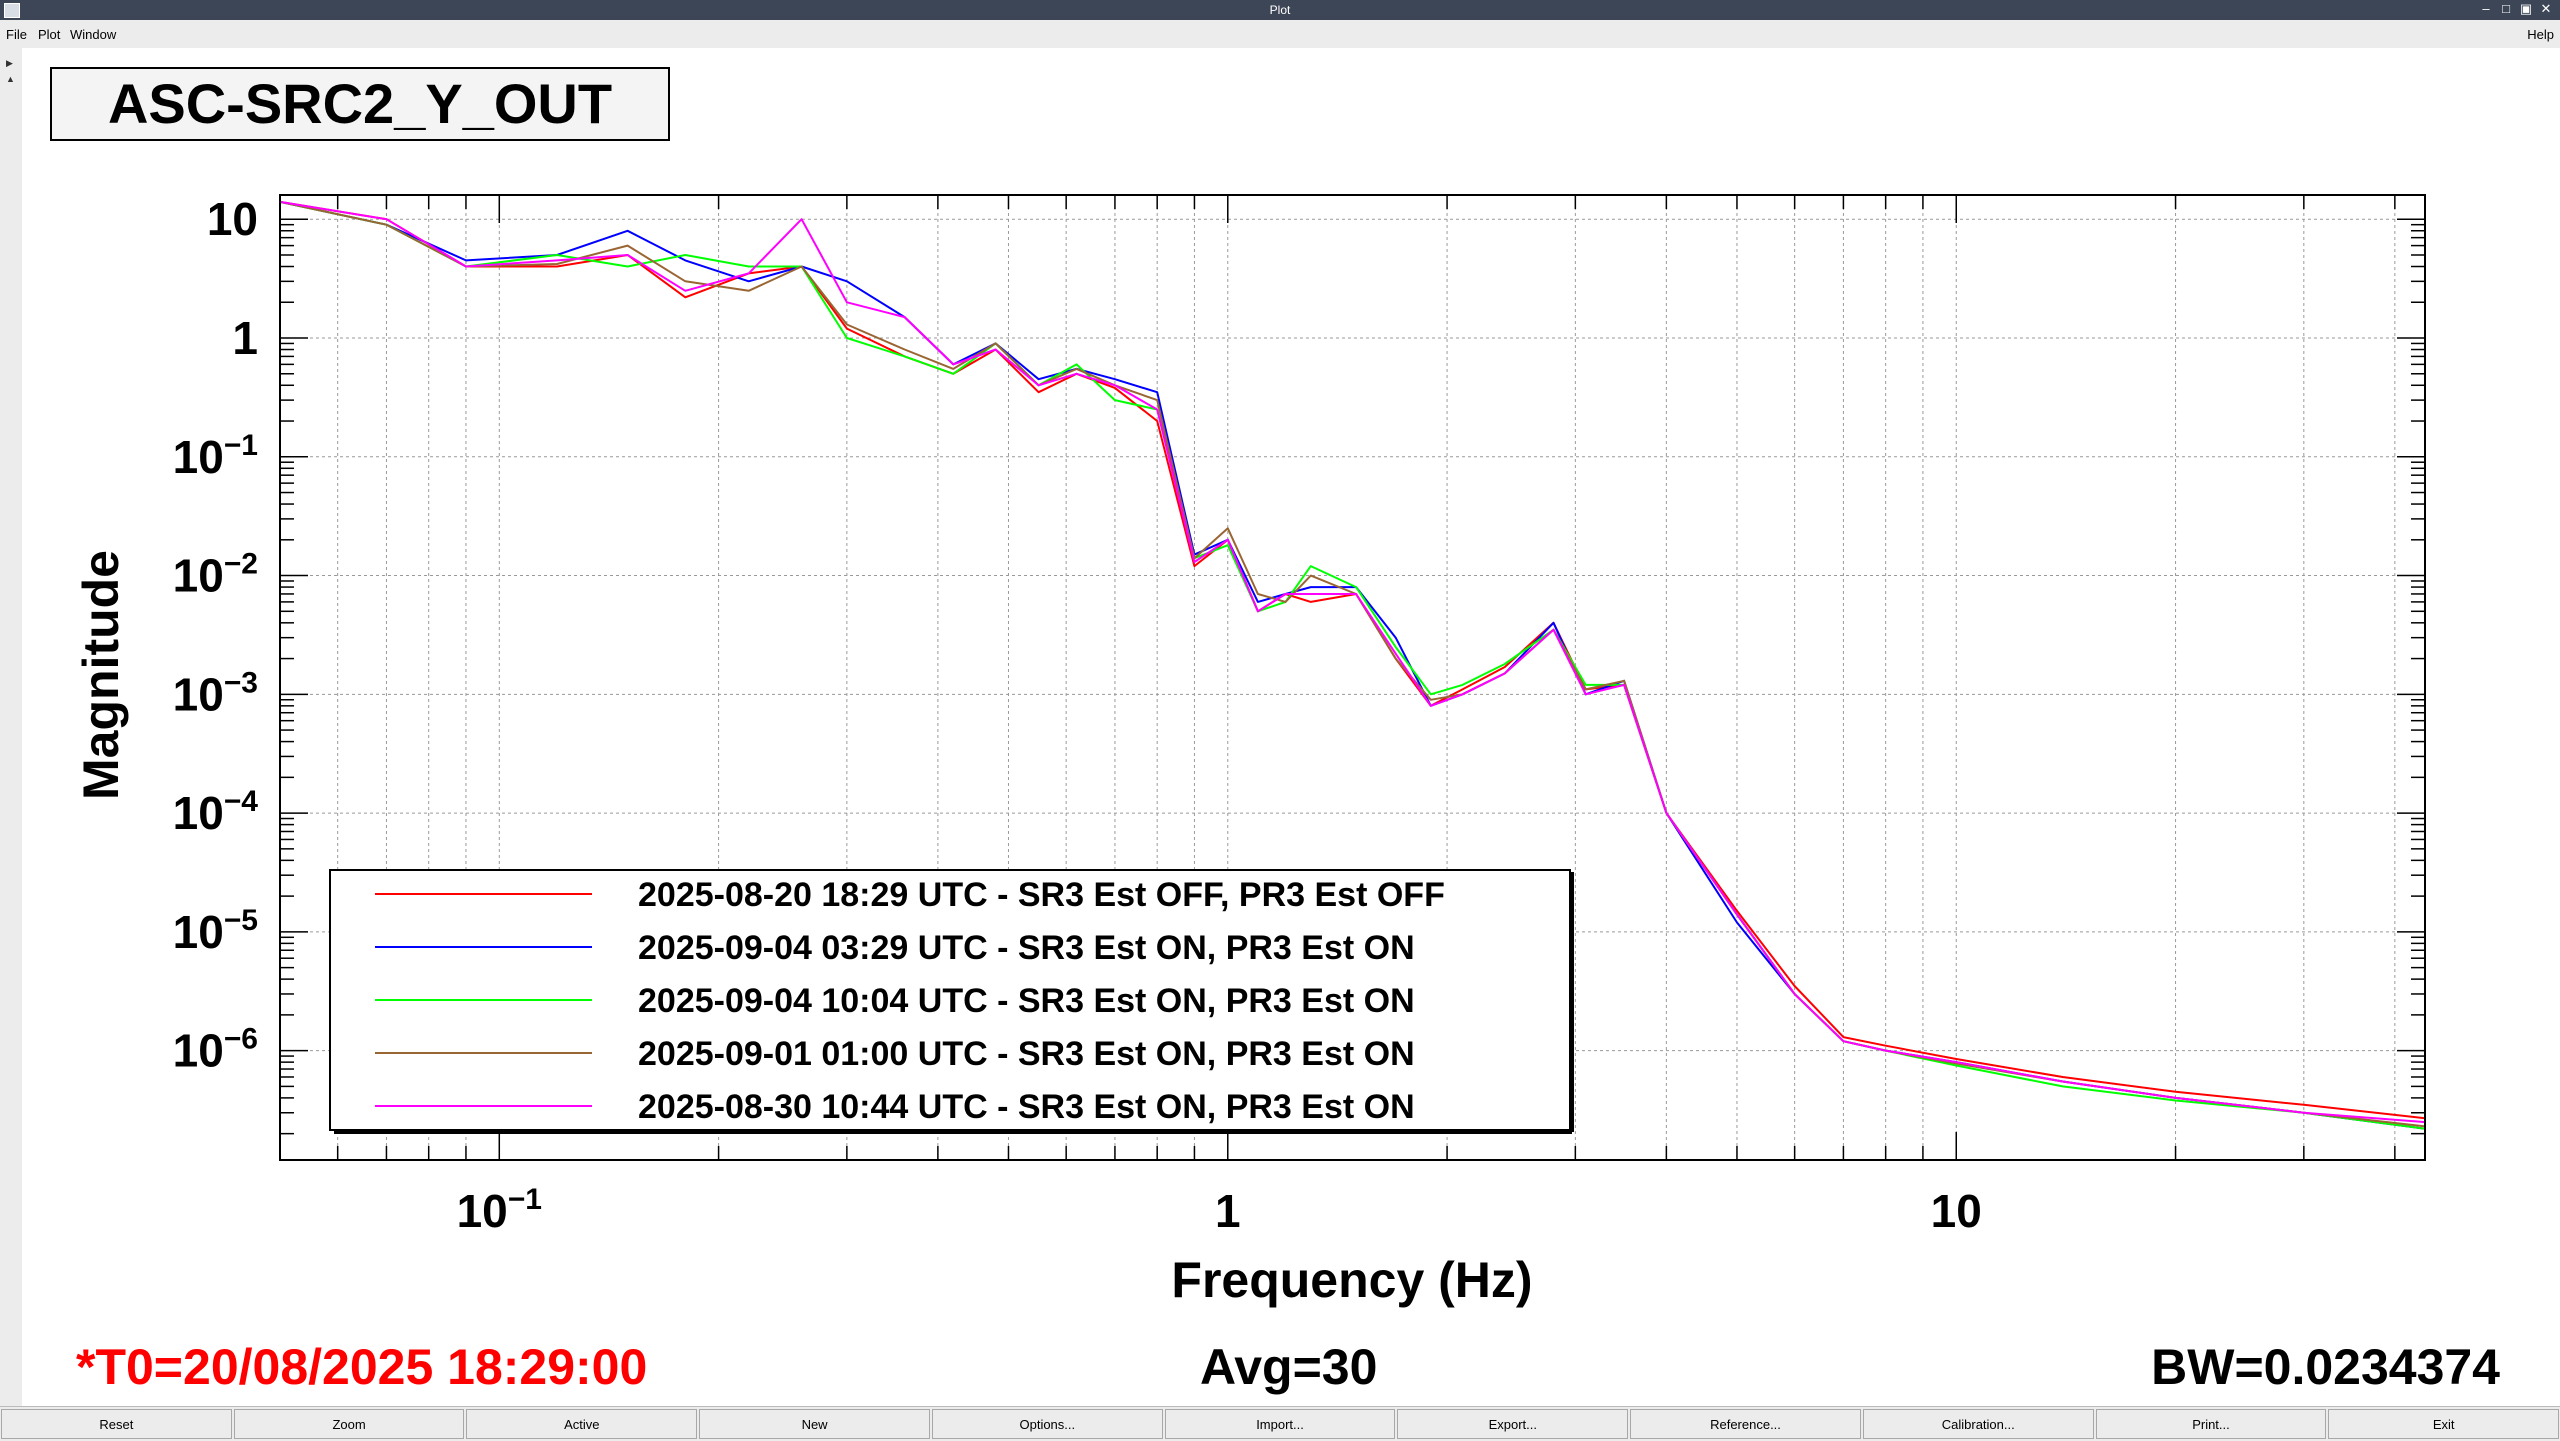 Image resolution: width=2560 pixels, height=1441 pixels. I want to click on window-title: Plot, so click(1280, 10).